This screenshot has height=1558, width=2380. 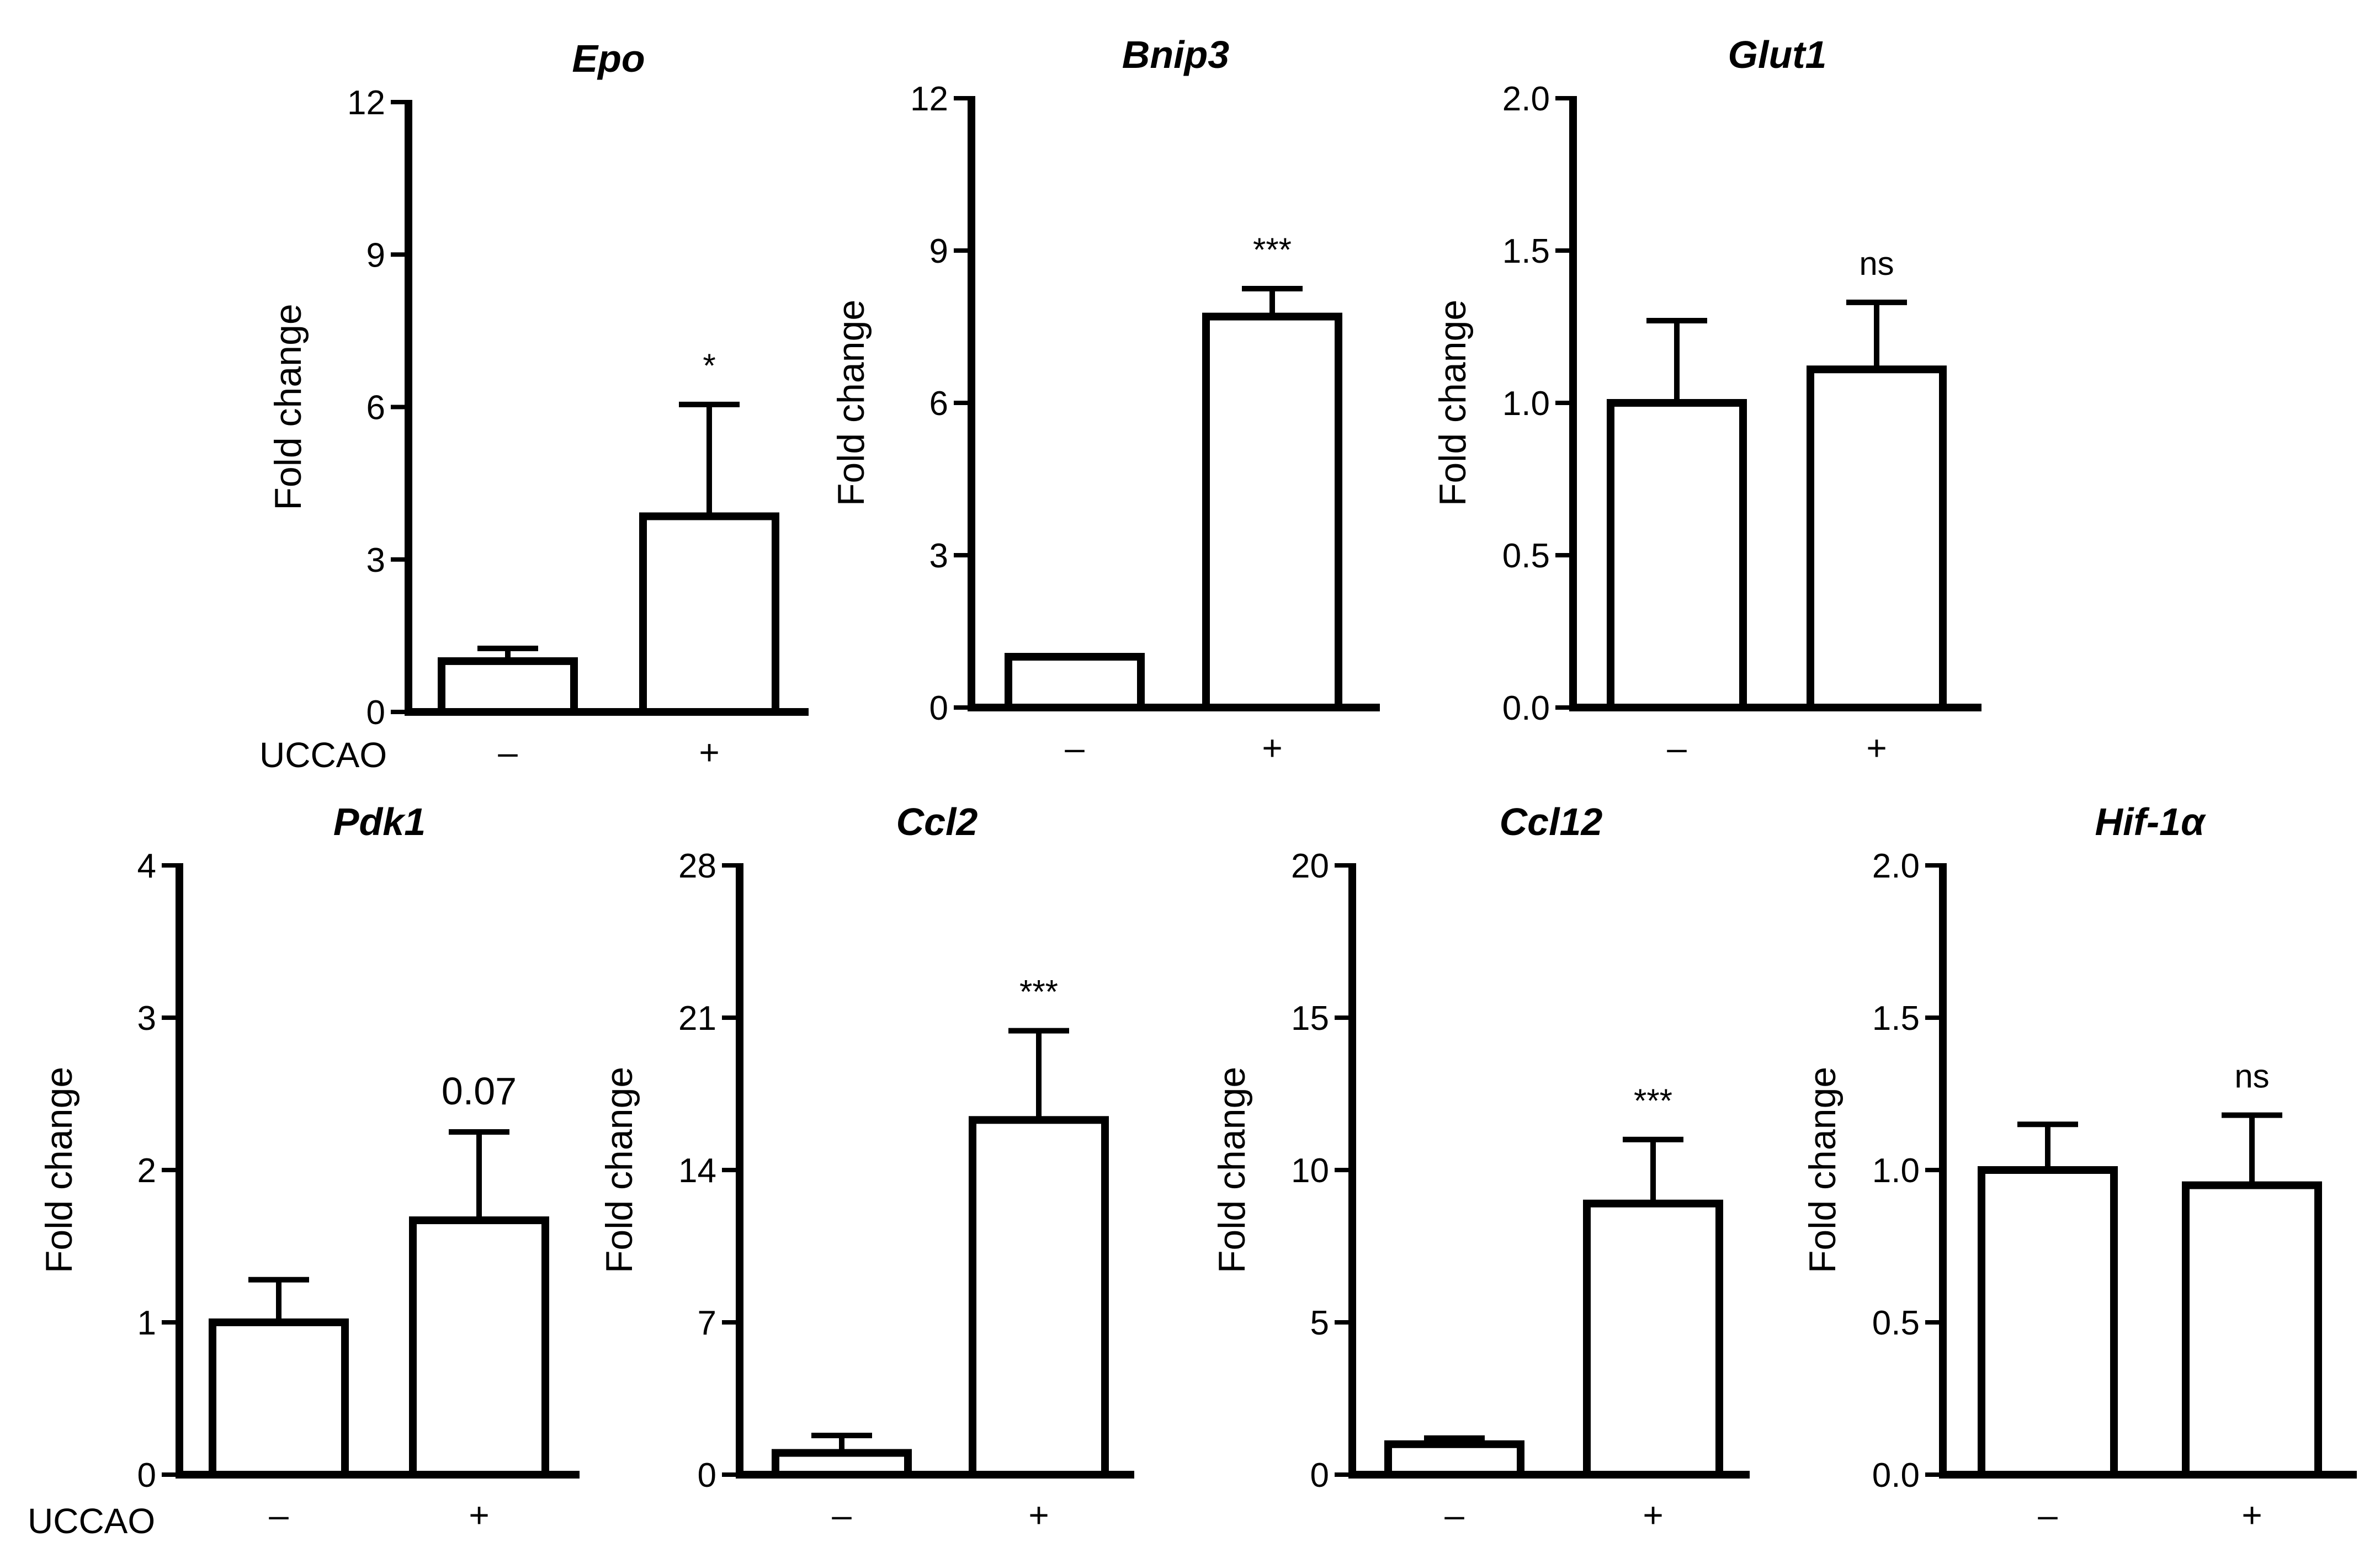 What do you see at coordinates (608, 59) in the screenshot?
I see `panel-title: Epo` at bounding box center [608, 59].